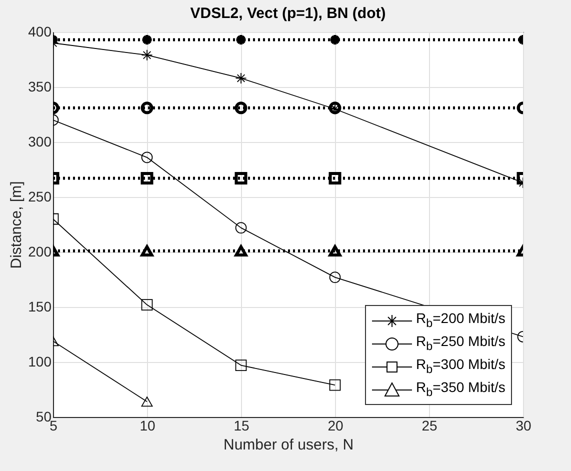 The width and height of the screenshot is (571, 471). I want to click on legend-label: R$_{b}$=250 Mbit/s, so click(461, 343).